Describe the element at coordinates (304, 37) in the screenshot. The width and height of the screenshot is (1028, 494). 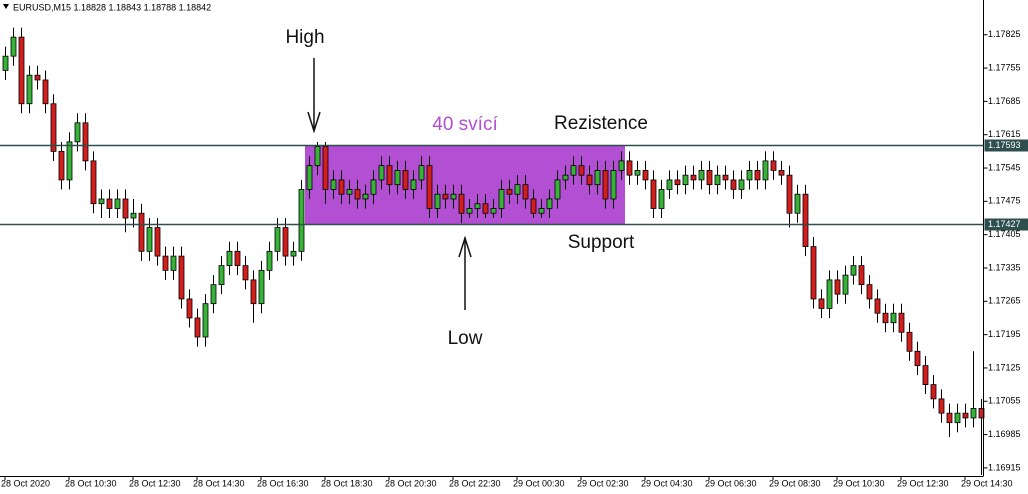
I see `annotation: High` at that location.